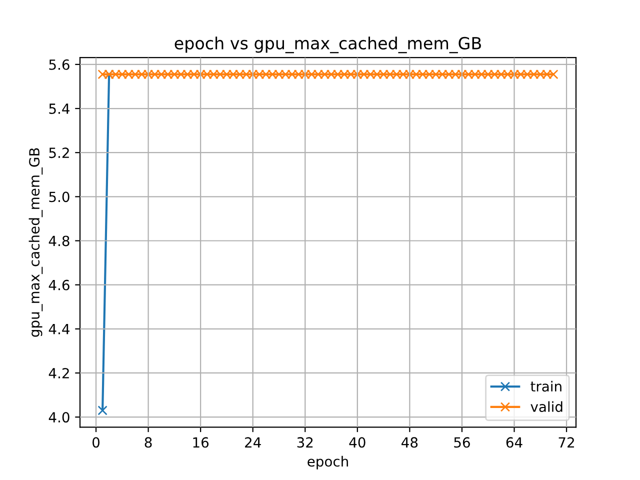 This screenshot has width=640, height=480. Describe the element at coordinates (59, 153) in the screenshot. I see `y-tick-label: 5.2` at that location.